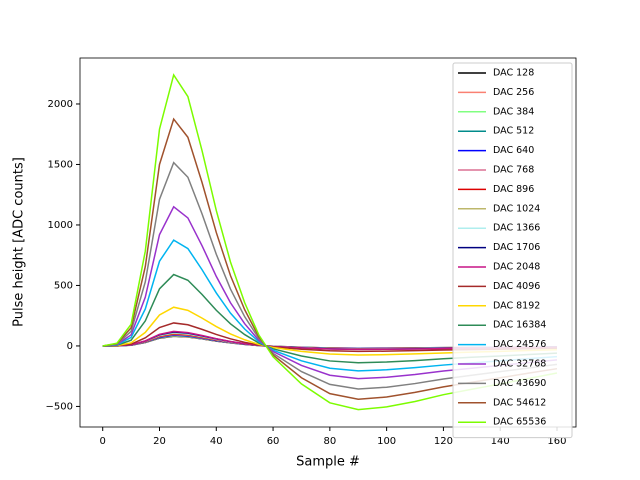  I want to click on x-tick-label: 120, so click(443, 441).